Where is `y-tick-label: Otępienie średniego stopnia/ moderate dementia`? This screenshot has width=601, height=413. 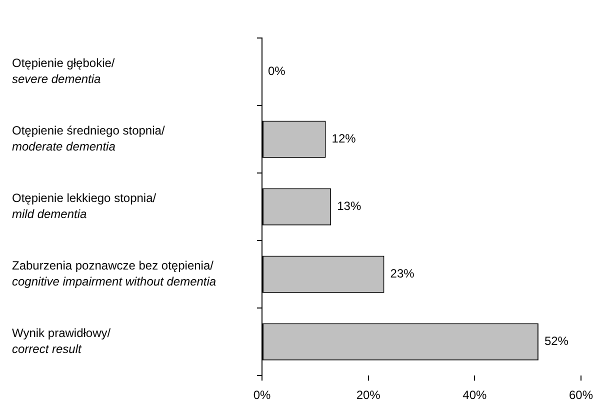 y-tick-label: Otępienie średniego stopnia/ moderate dementia is located at coordinates (89, 139).